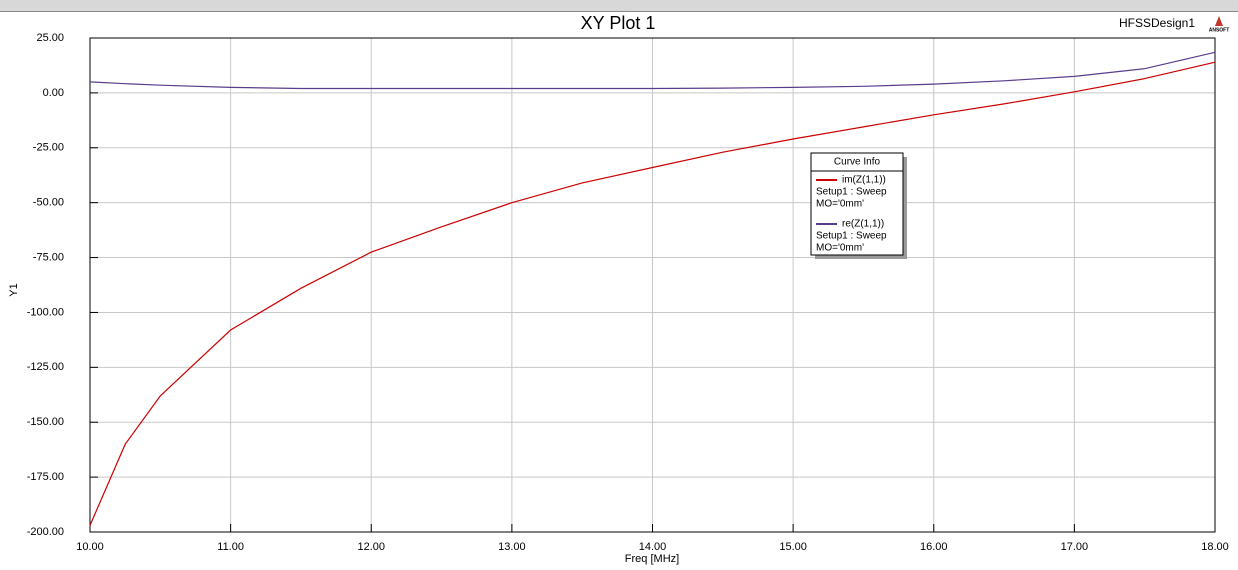 This screenshot has height=570, width=1238. I want to click on x-tick-label: 17.00, so click(1075, 547).